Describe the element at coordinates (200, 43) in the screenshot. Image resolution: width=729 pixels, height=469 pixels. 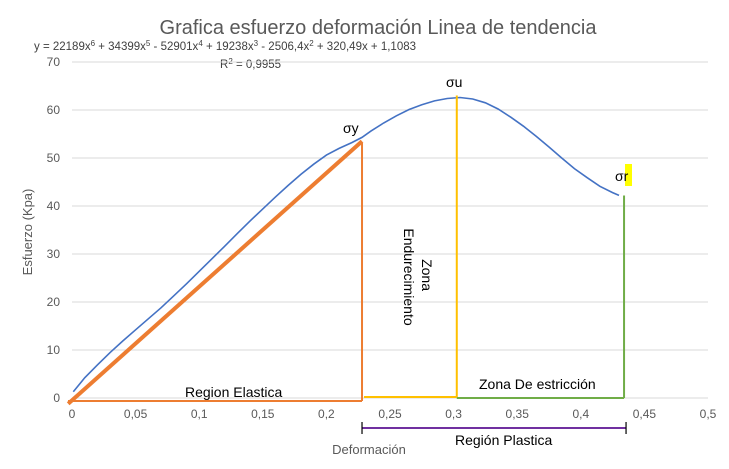
I see `equation-exponent: 4` at that location.